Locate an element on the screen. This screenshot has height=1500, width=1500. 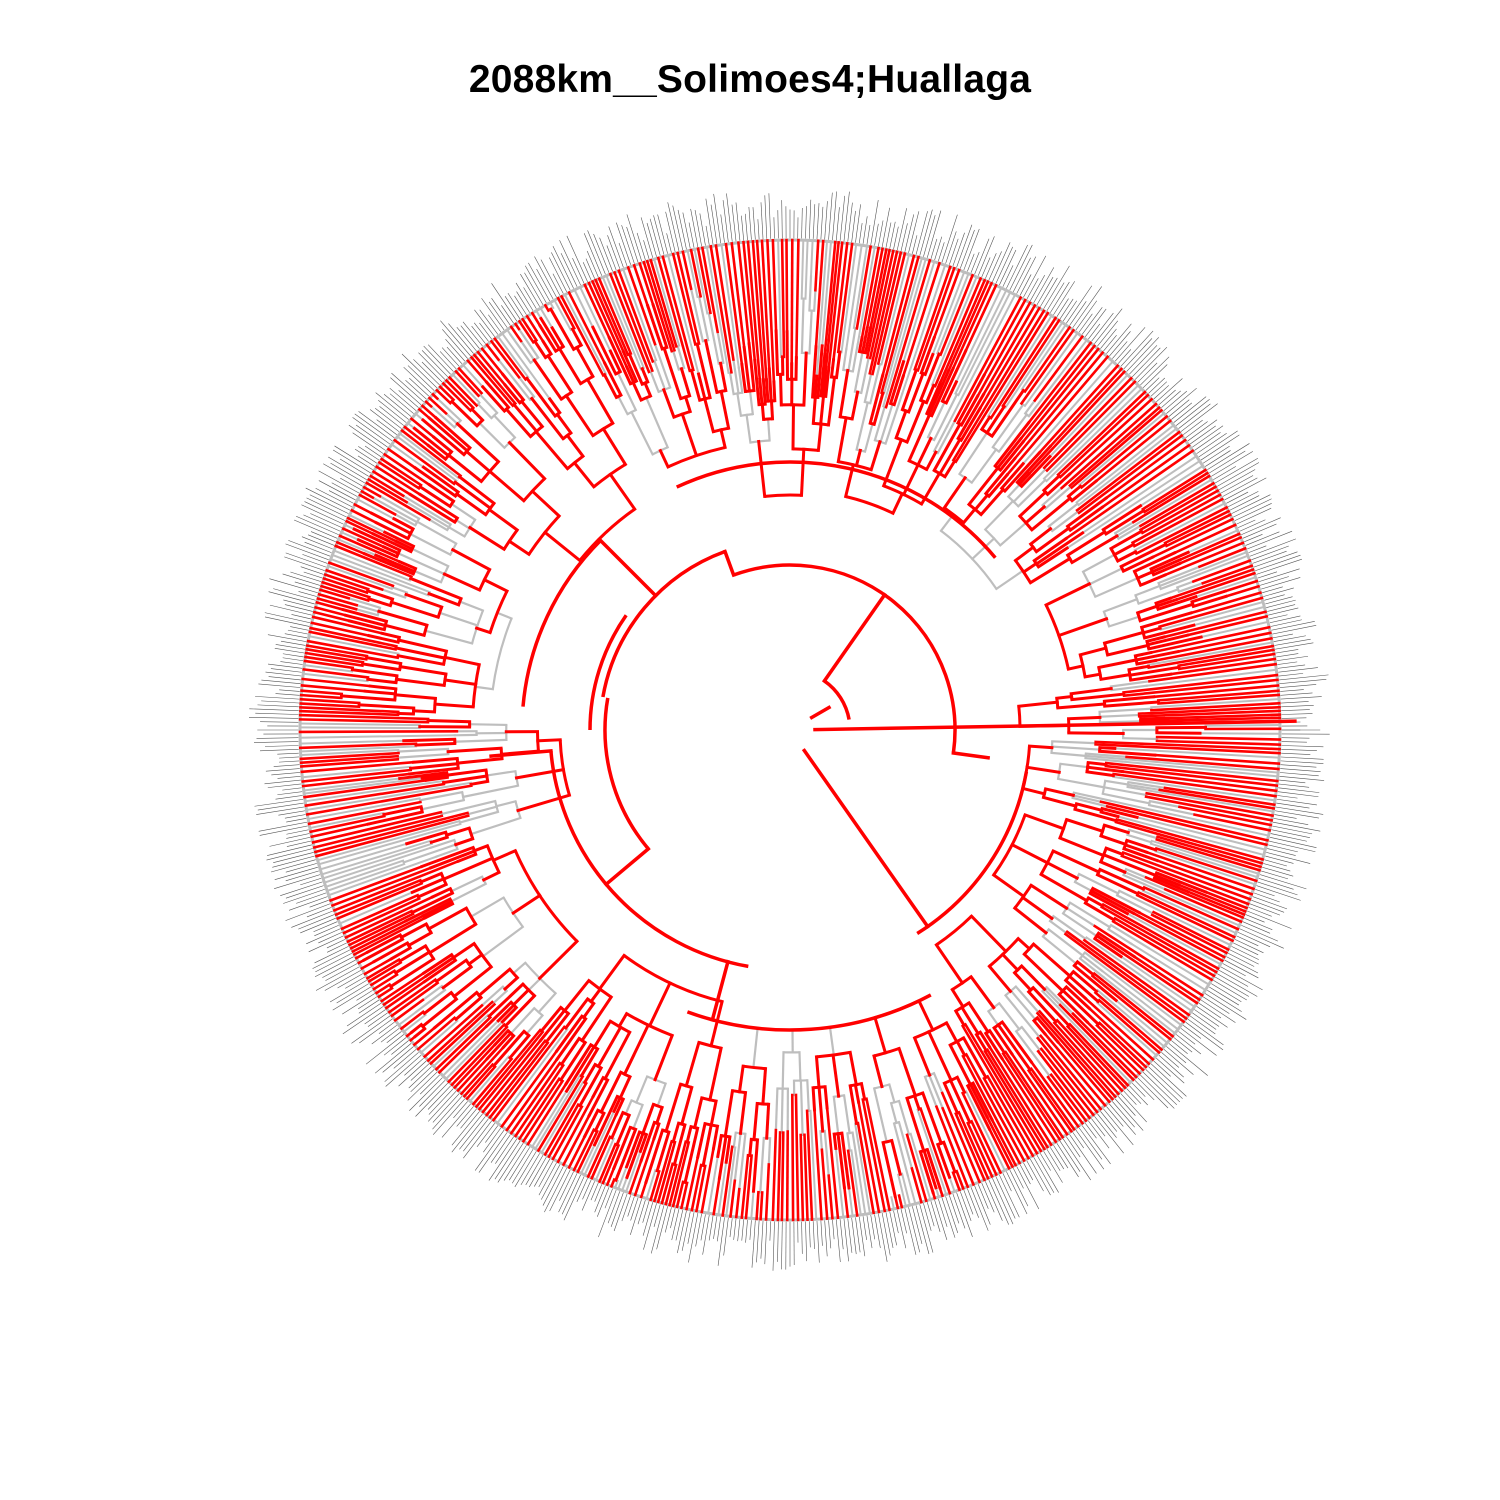
backbone-branch is located at coordinates (720, 990).